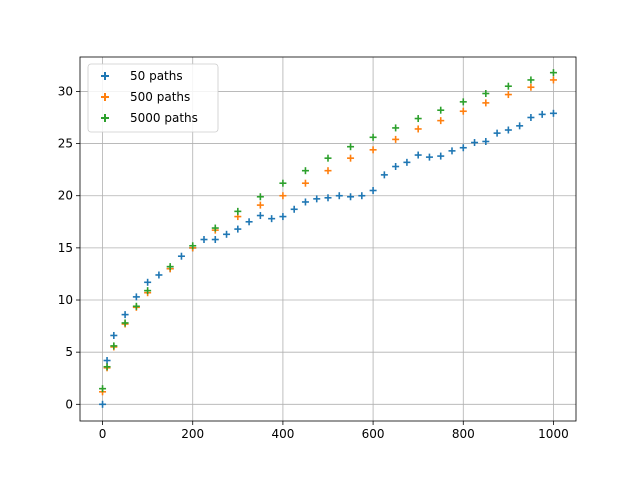 The width and height of the screenshot is (640, 478). Describe the element at coordinates (103, 434) in the screenshot. I see `x-tick-label: 0` at that location.